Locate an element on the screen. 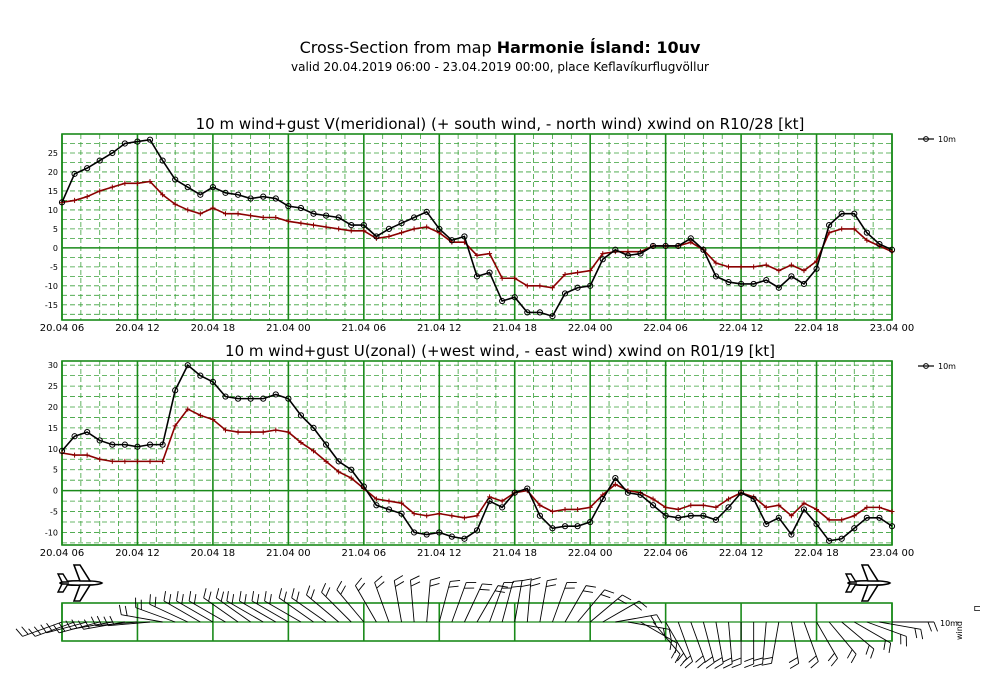 The image size is (1000, 679). x-tick-label: 21.04 06 is located at coordinates (364, 328).